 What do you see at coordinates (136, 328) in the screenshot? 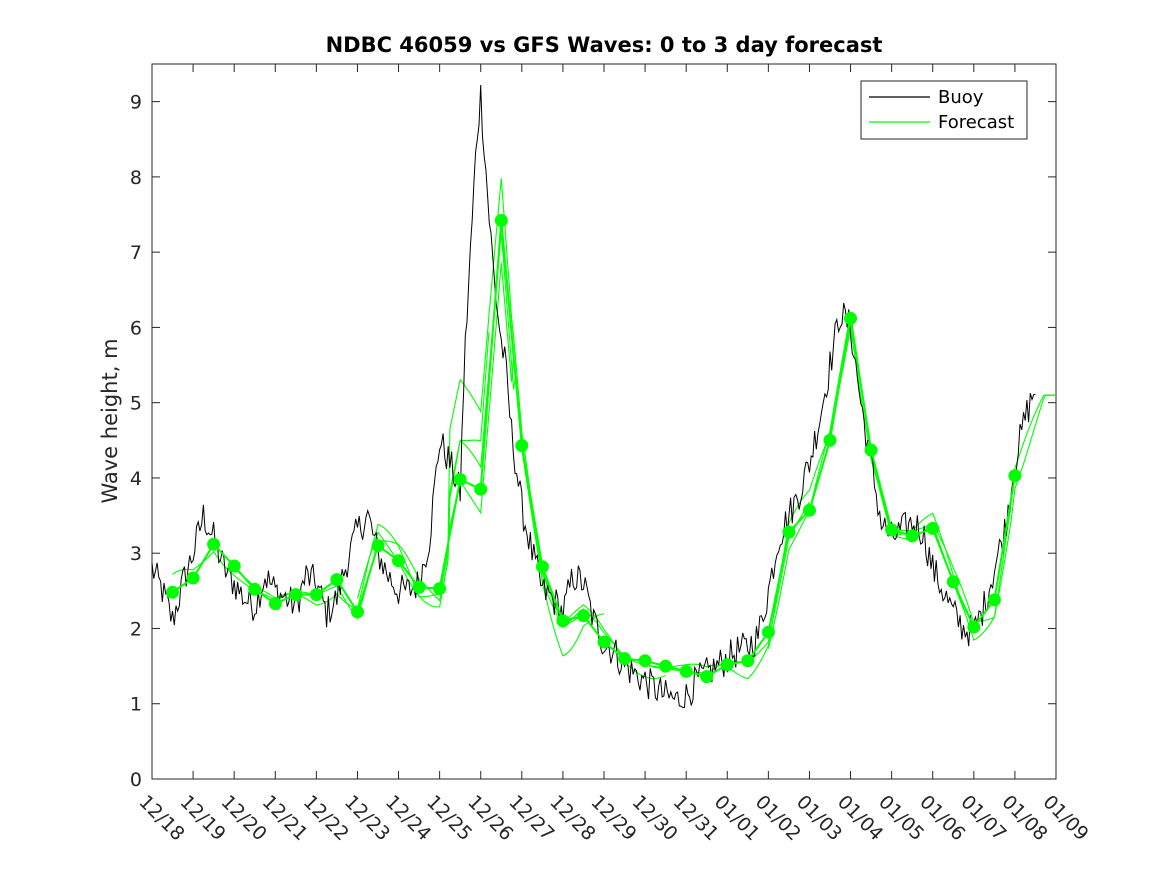
I see `y-tick-label: 6` at bounding box center [136, 328].